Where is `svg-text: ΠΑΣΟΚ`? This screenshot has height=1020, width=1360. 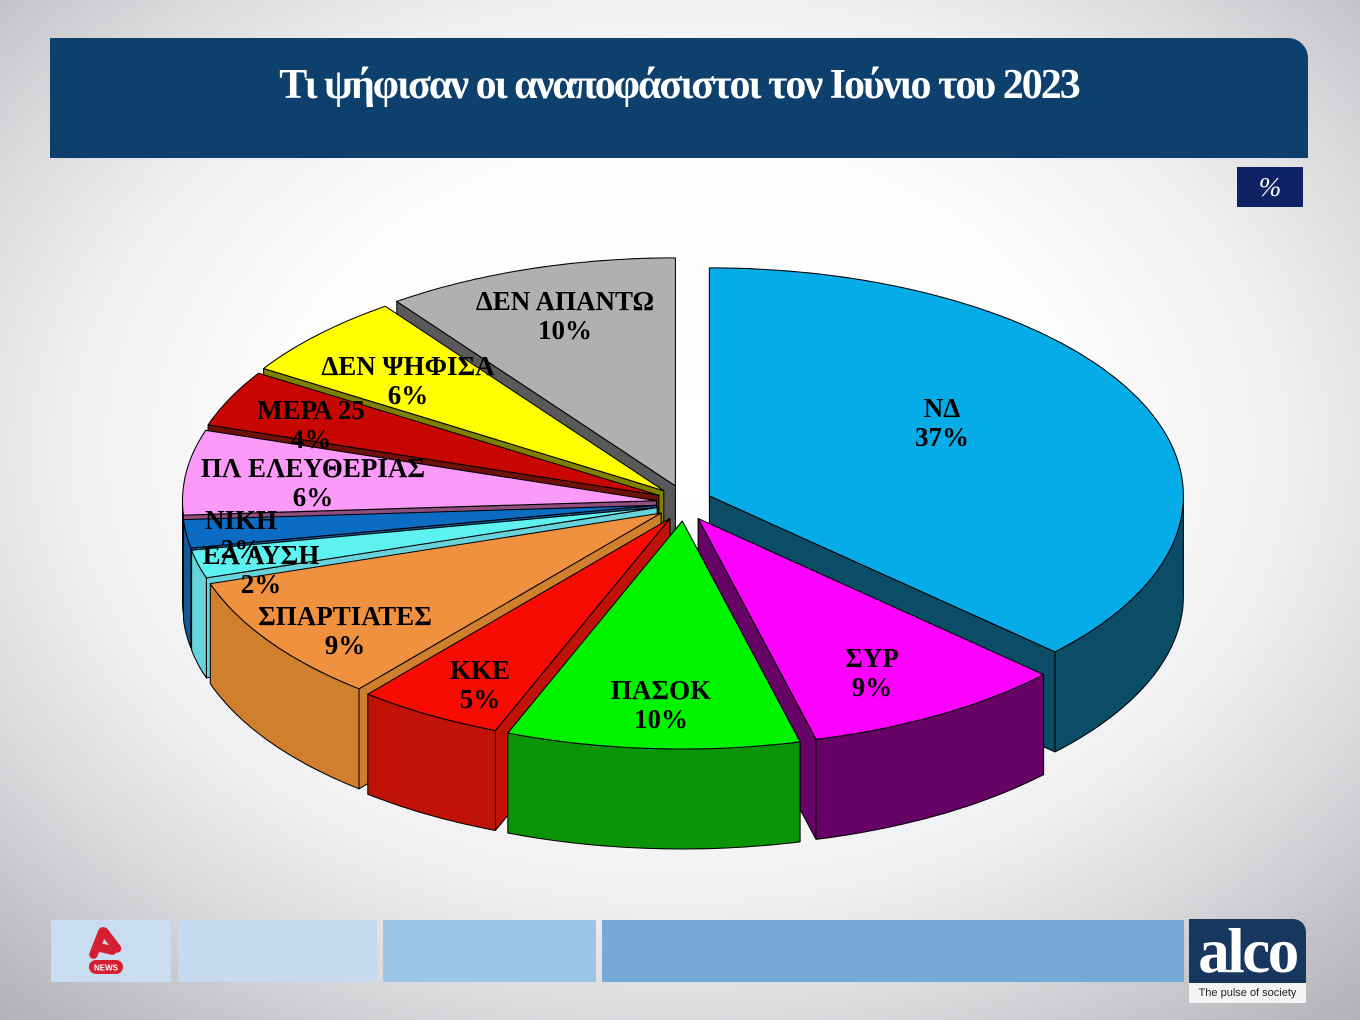 svg-text: ΠΑΣΟΚ is located at coordinates (661, 690).